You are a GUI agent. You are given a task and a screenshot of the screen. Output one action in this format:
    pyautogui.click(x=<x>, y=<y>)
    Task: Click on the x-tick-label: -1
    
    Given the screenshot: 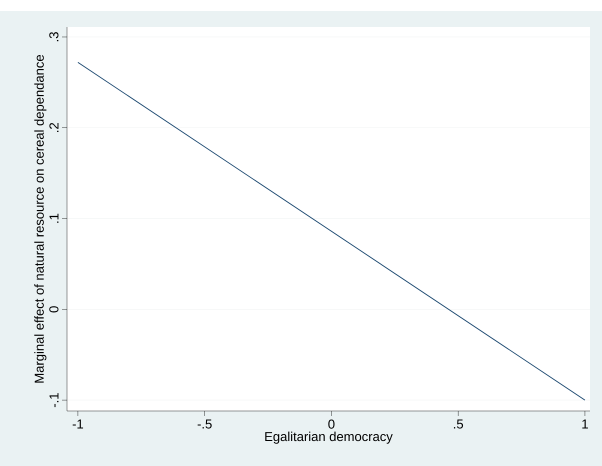 What is the action you would take?
    pyautogui.click(x=78, y=424)
    